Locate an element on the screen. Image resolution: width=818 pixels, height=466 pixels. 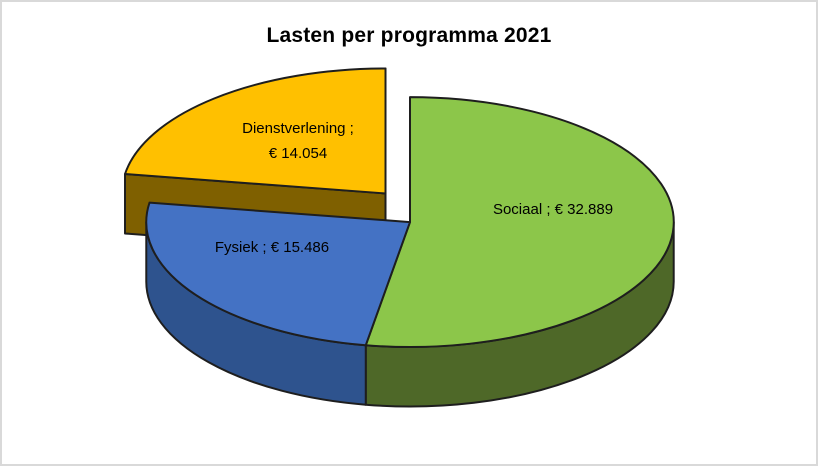
pie-slice-dienstverlening is located at coordinates (255, 131).